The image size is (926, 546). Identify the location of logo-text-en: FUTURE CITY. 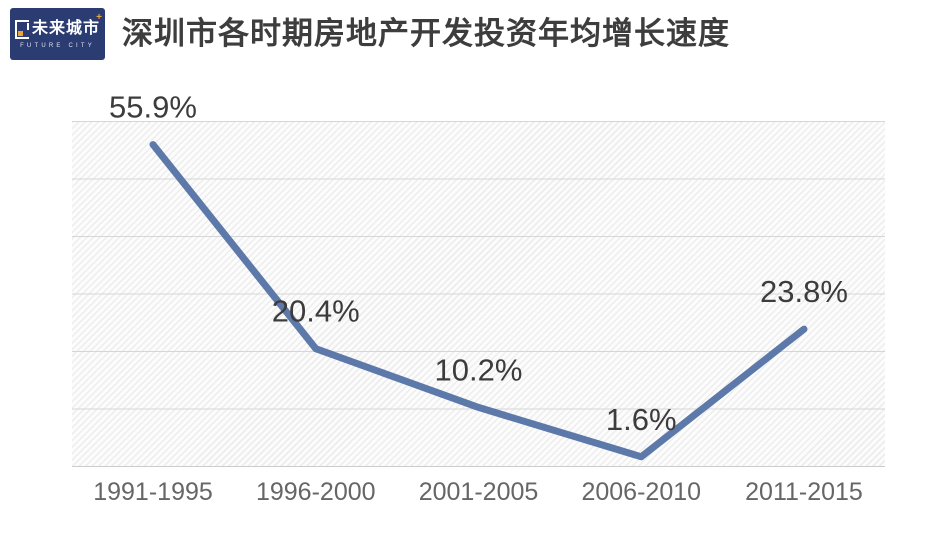
(57, 45).